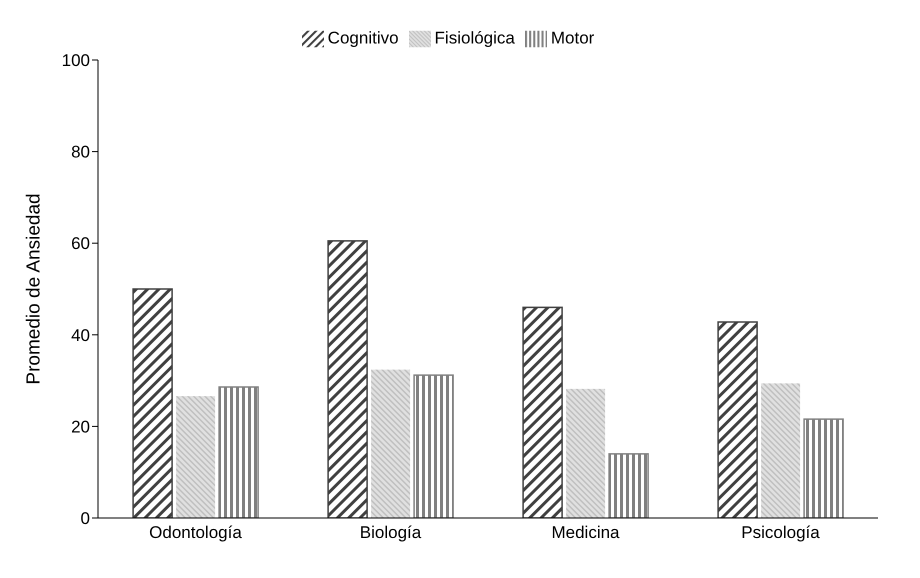  I want to click on y-axis-title: Promedio de Ansiedad, so click(34, 289).